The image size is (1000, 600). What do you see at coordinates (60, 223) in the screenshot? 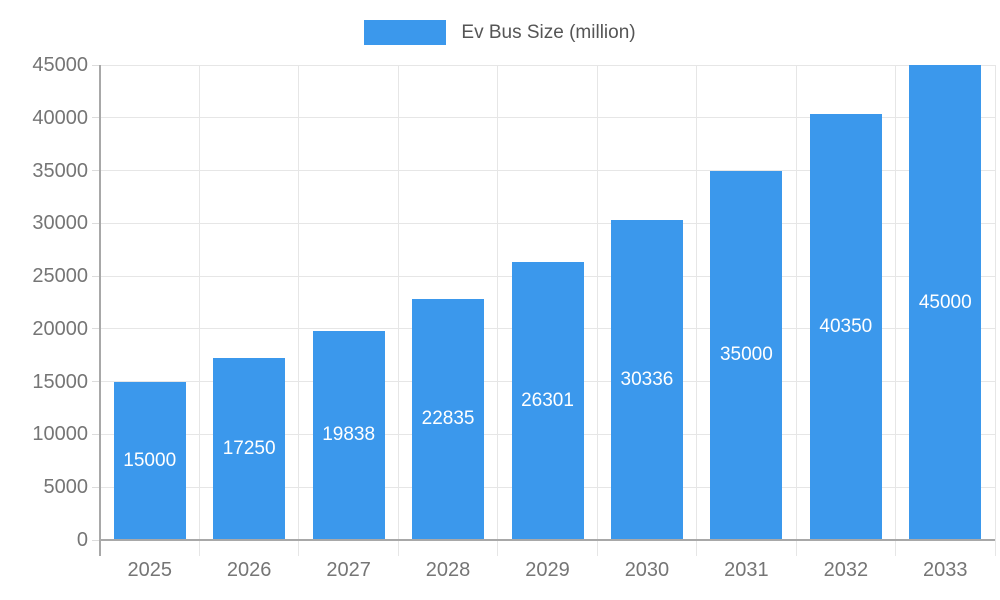
I see `y-axis-label: 30000` at bounding box center [60, 223].